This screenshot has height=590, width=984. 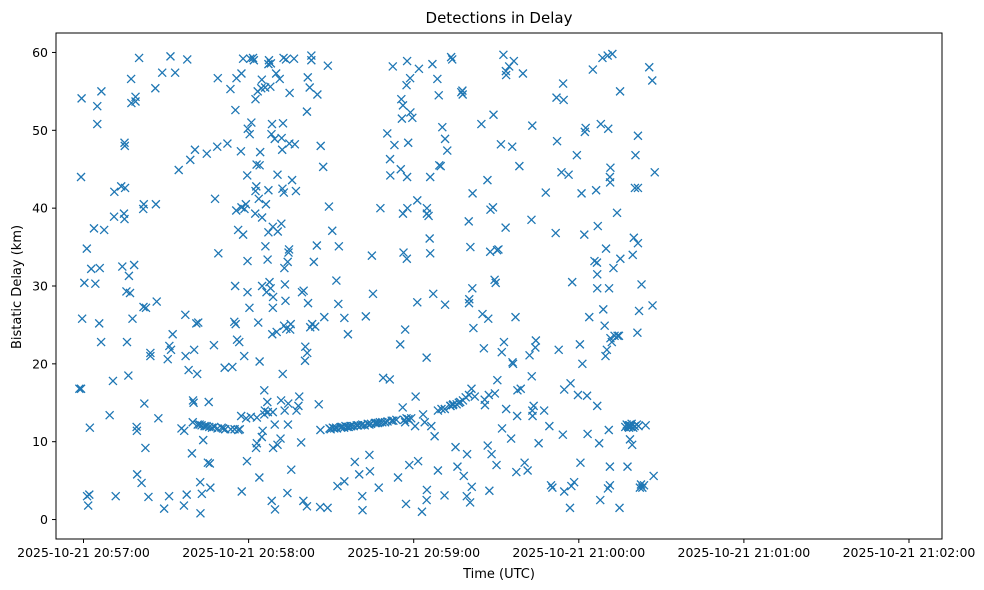 What do you see at coordinates (578, 552) in the screenshot?
I see `x-tick-label: 2025-10-21 21:00:00` at bounding box center [578, 552].